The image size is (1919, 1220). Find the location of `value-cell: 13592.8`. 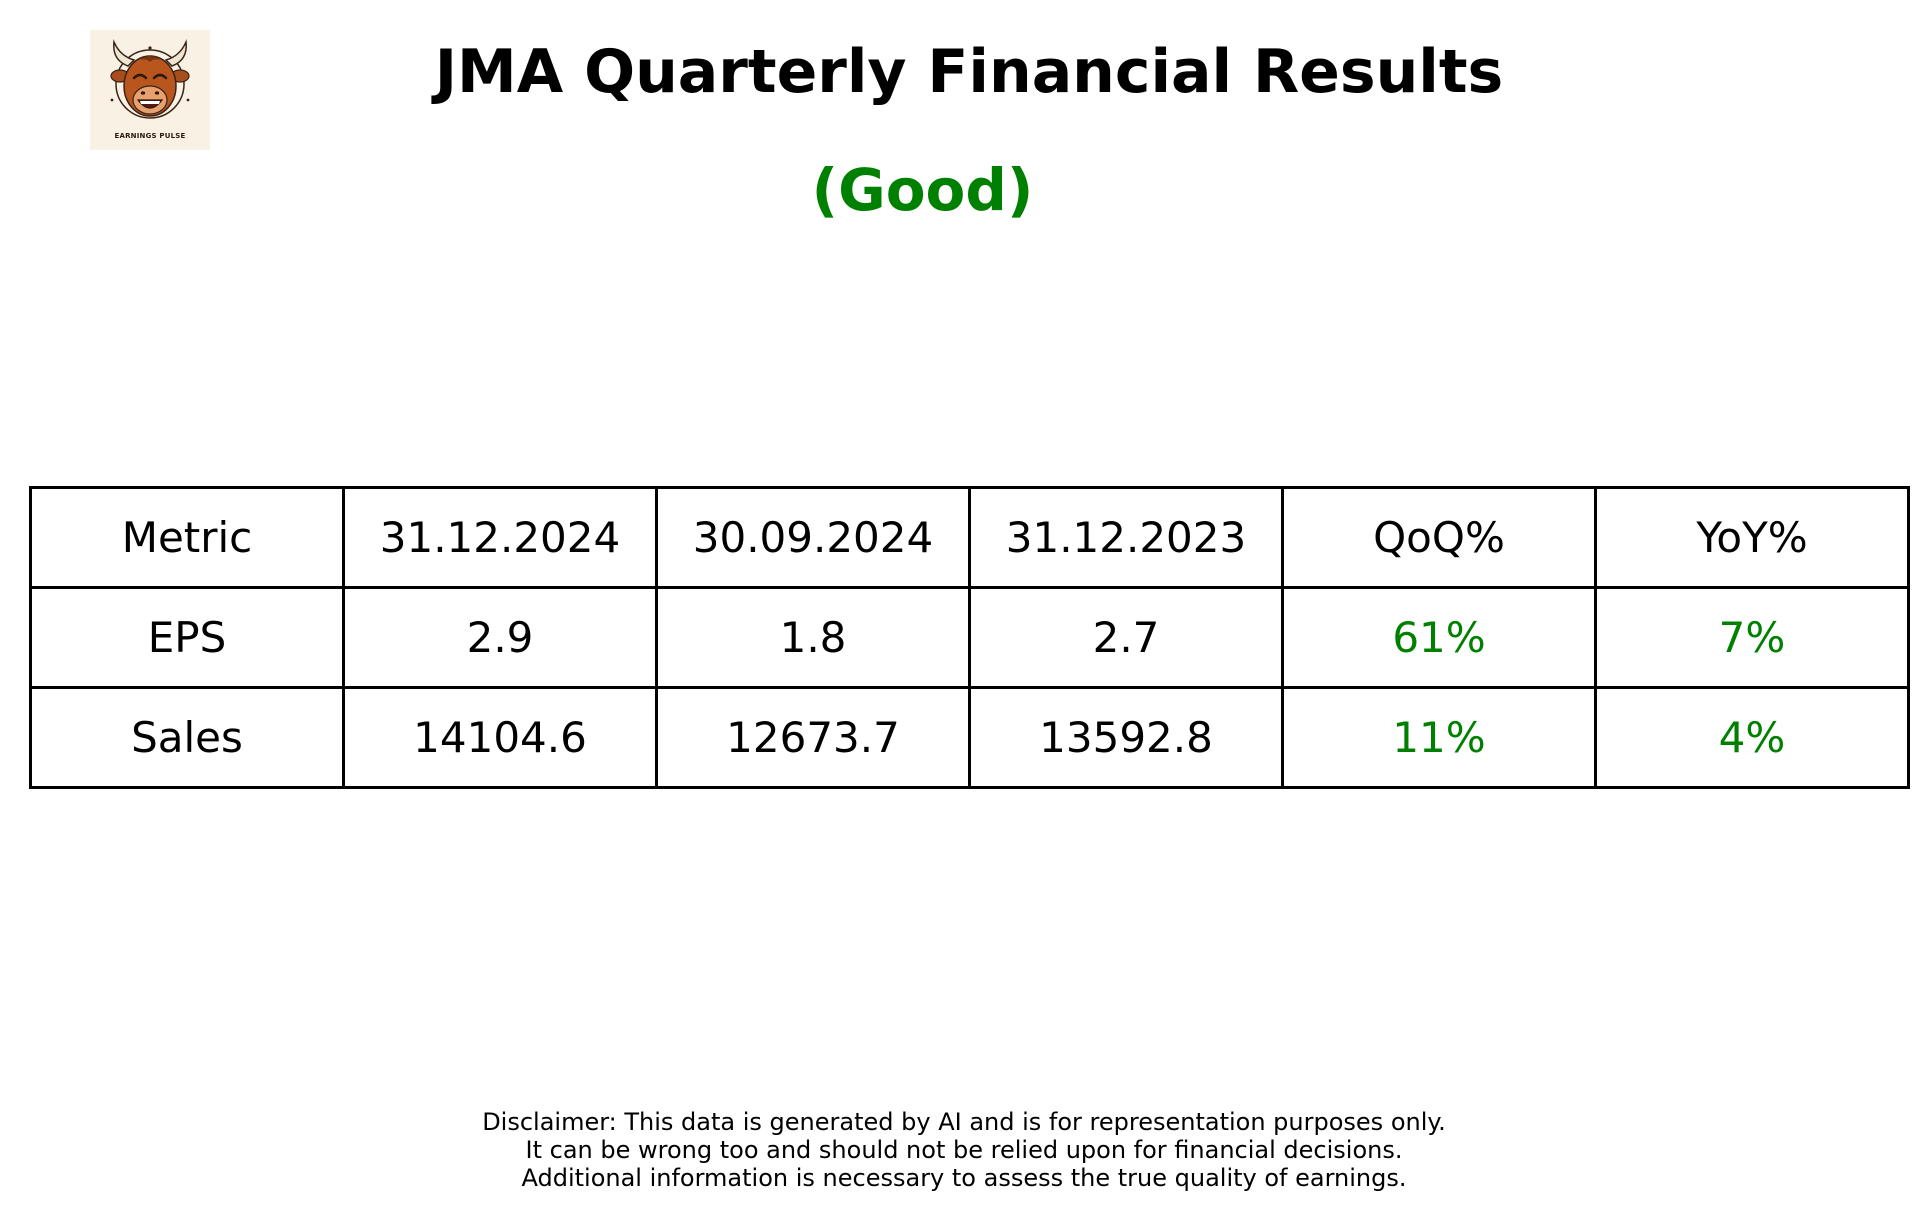

value-cell: 13592.8 is located at coordinates (1126, 737).